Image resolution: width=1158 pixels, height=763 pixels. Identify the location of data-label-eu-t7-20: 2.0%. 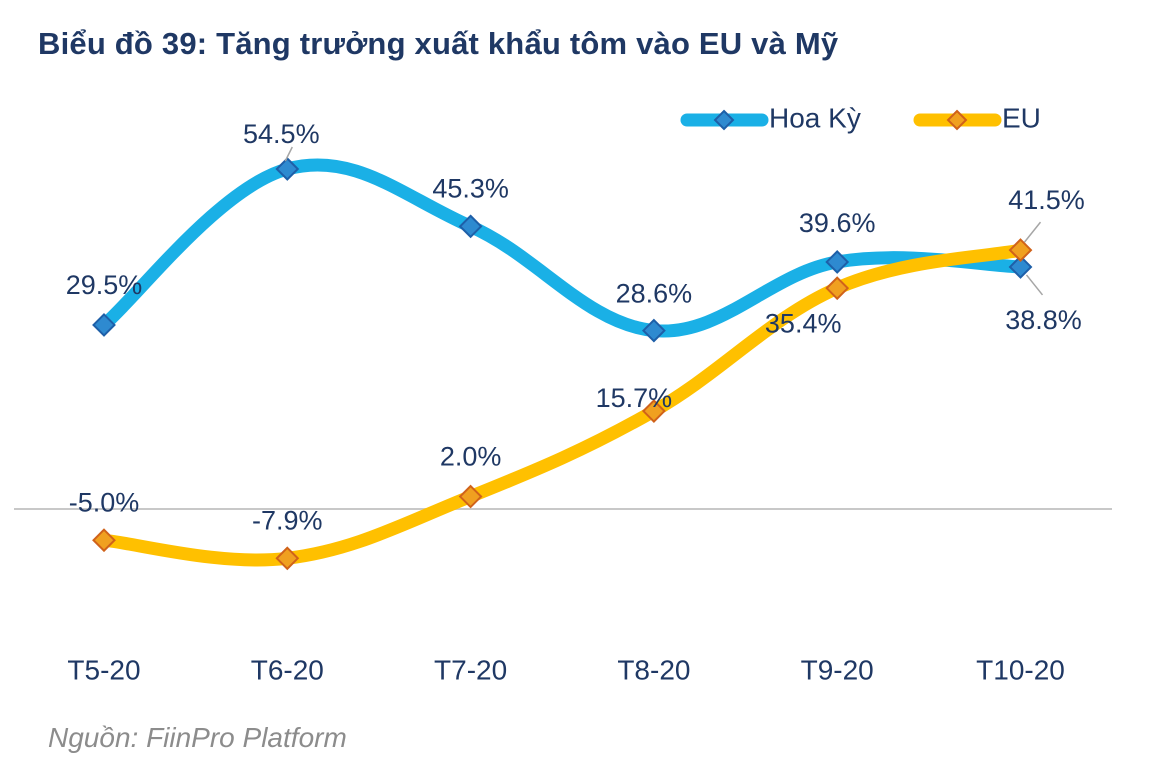
(471, 457).